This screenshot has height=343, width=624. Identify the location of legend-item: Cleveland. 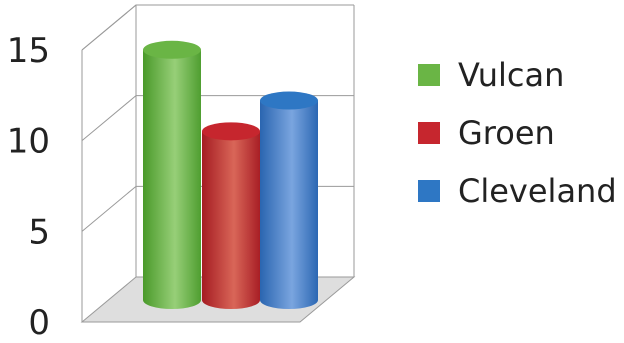
(517, 191).